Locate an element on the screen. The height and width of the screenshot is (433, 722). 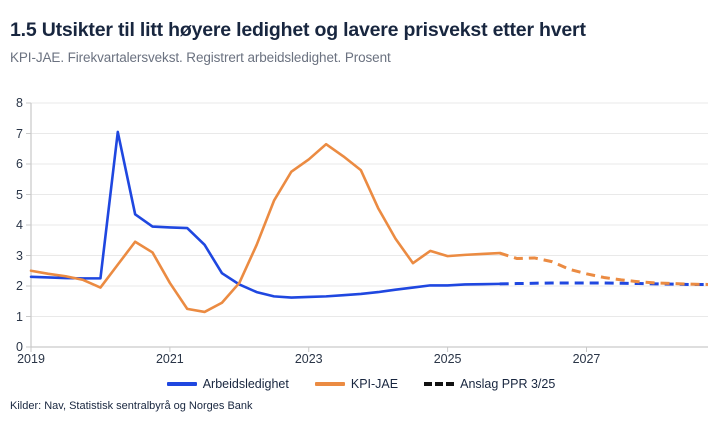
legend-label: KPI-JAE is located at coordinates (374, 384).